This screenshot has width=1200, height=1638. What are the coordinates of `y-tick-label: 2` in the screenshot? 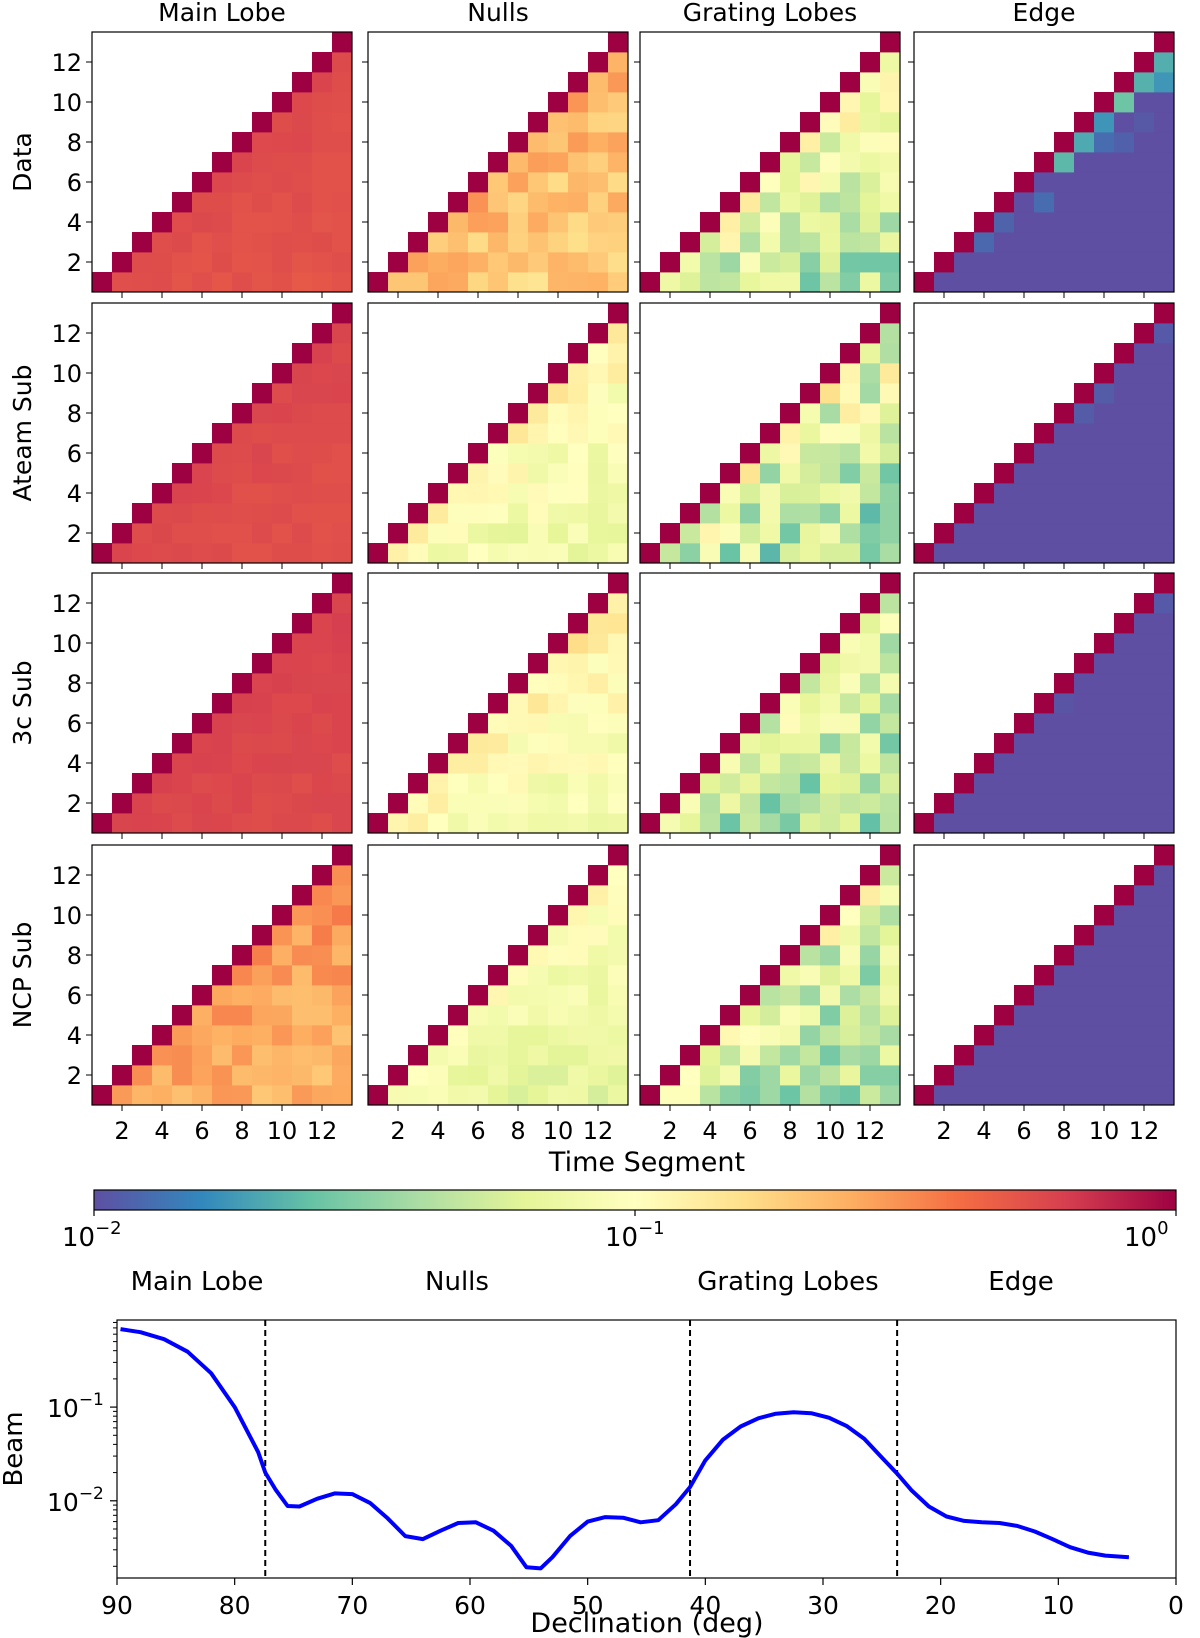 It's located at (74, 1076).